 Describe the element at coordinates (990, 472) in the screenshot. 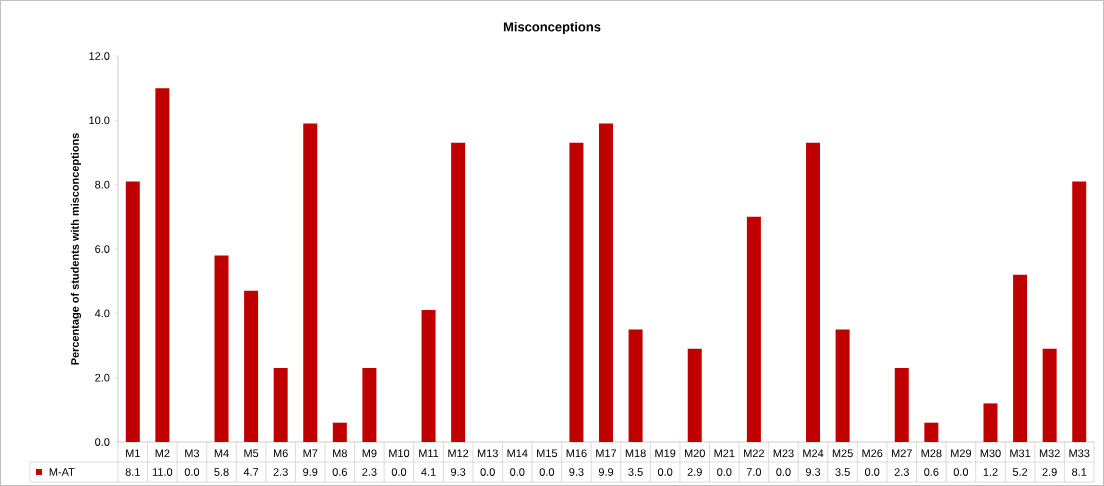

I see `data-label: 1.2` at that location.